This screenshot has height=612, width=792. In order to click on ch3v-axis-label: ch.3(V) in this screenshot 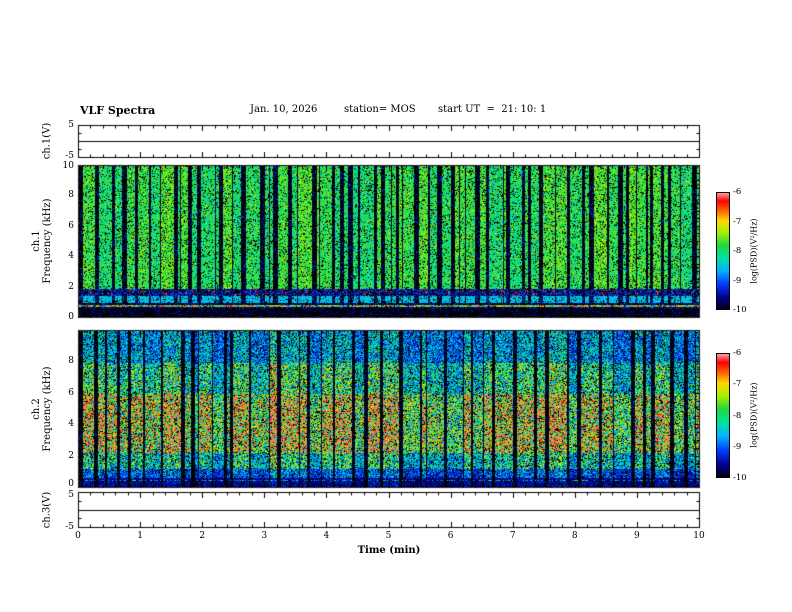, I will do `click(47, 510)`.